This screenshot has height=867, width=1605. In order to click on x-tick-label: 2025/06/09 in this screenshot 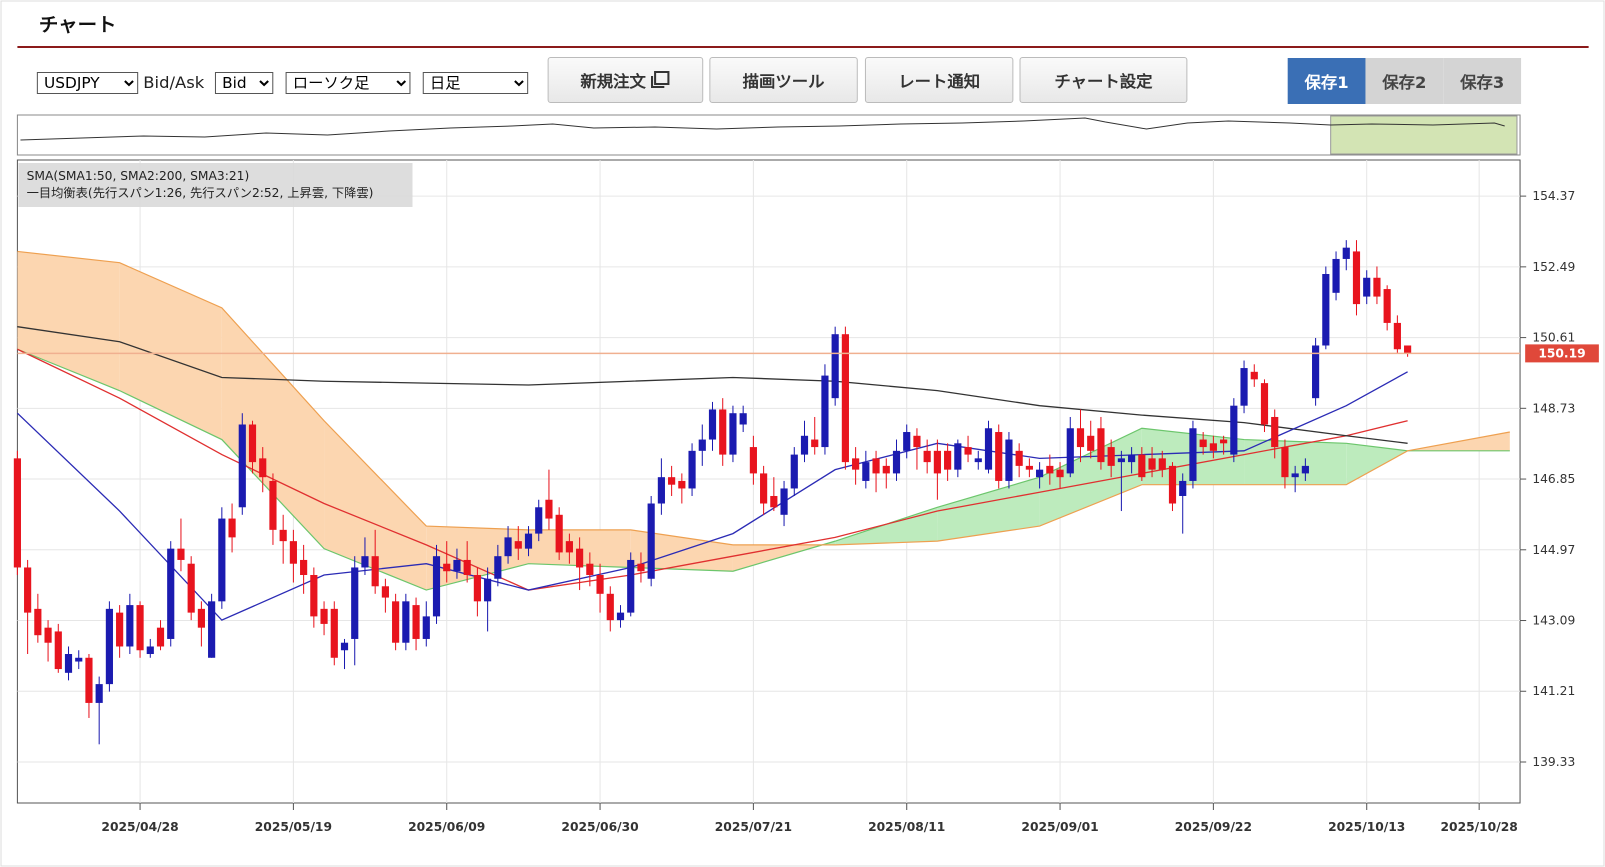, I will do `click(446, 827)`.